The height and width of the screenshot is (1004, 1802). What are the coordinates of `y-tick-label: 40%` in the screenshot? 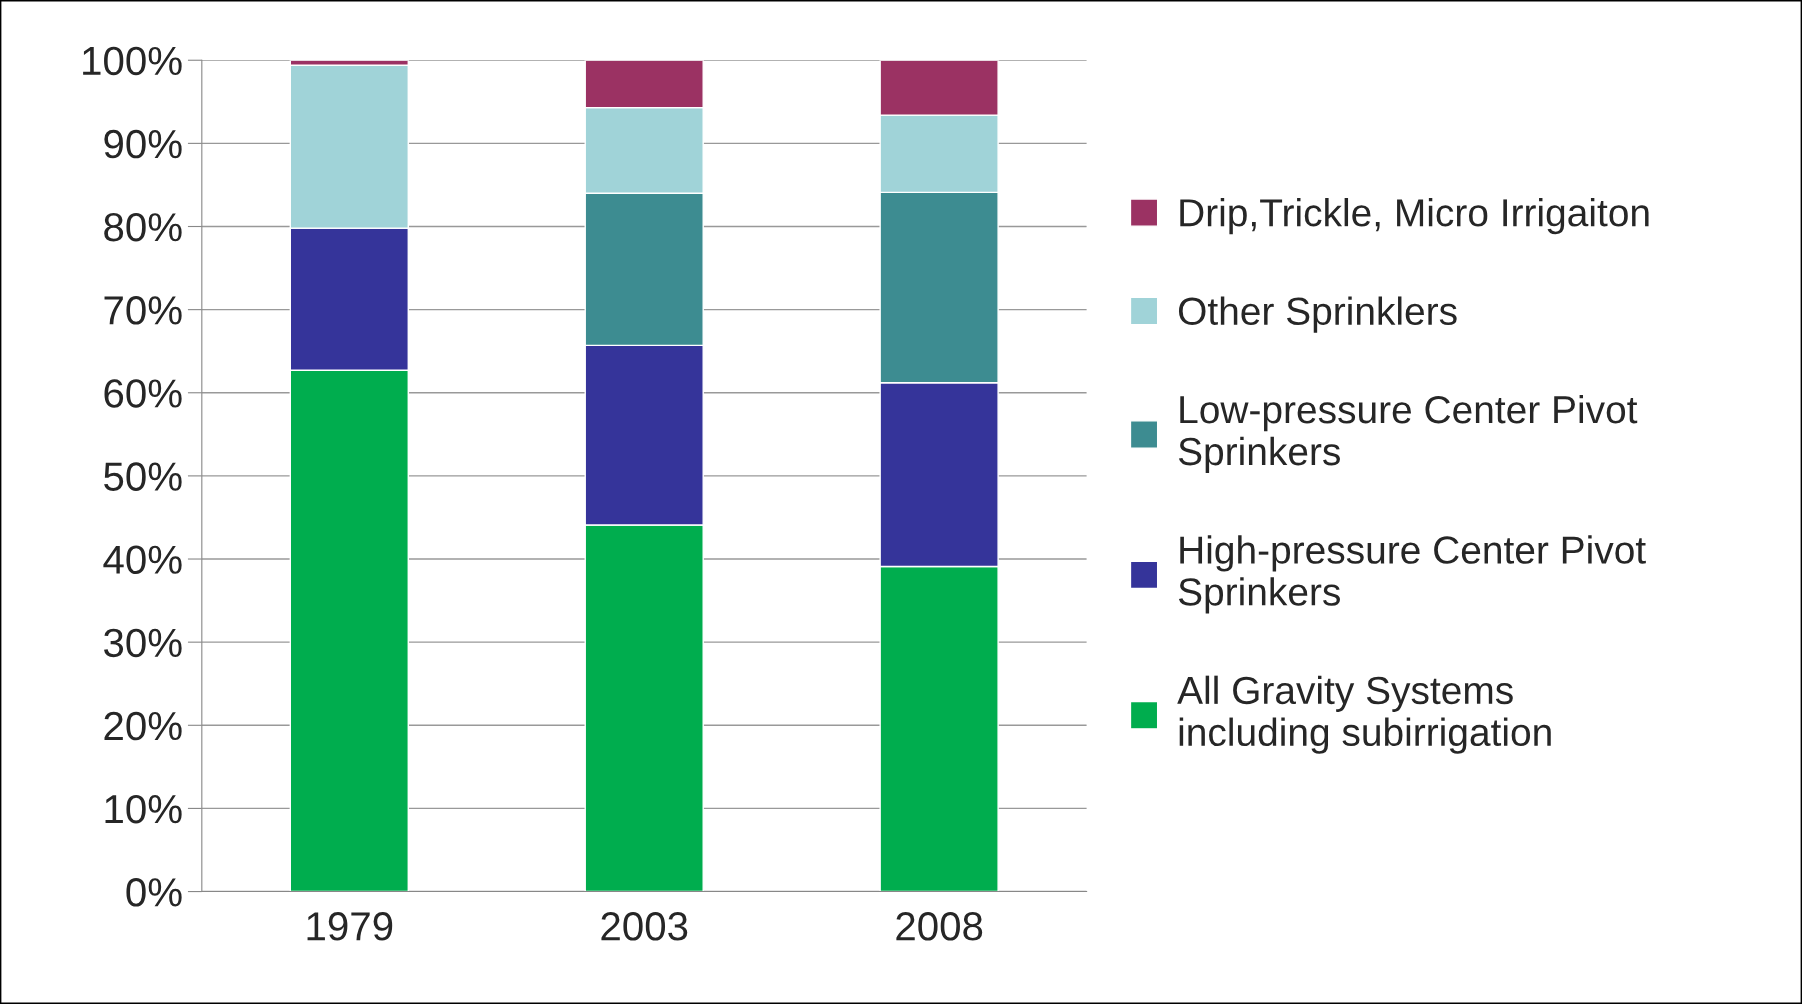 It's located at (142, 560).